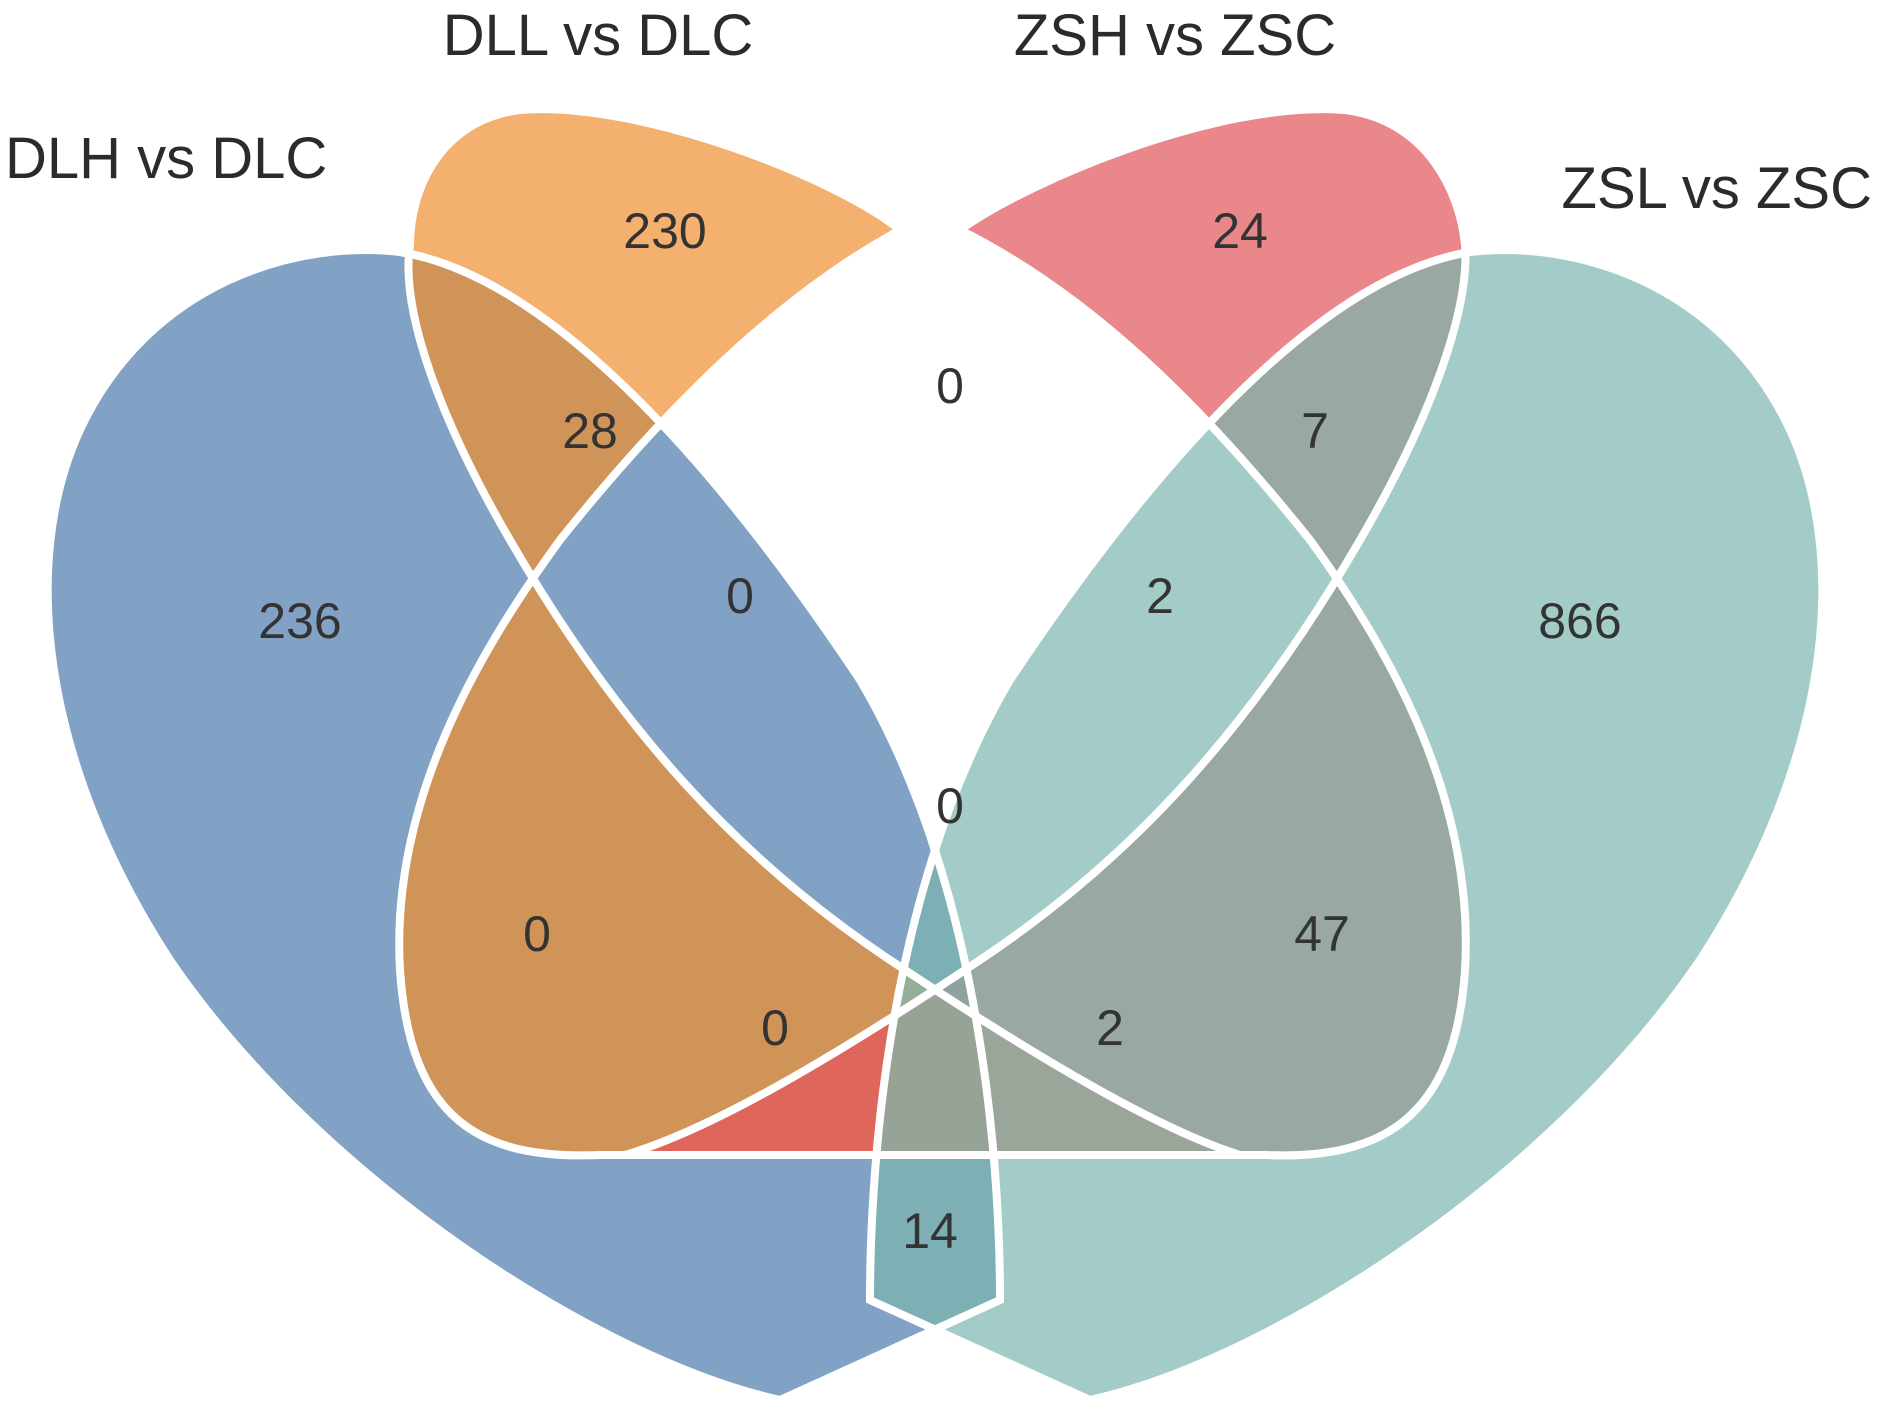 Image resolution: width=1878 pixels, height=1422 pixels. I want to click on region-count-abc: 0, so click(740, 596).